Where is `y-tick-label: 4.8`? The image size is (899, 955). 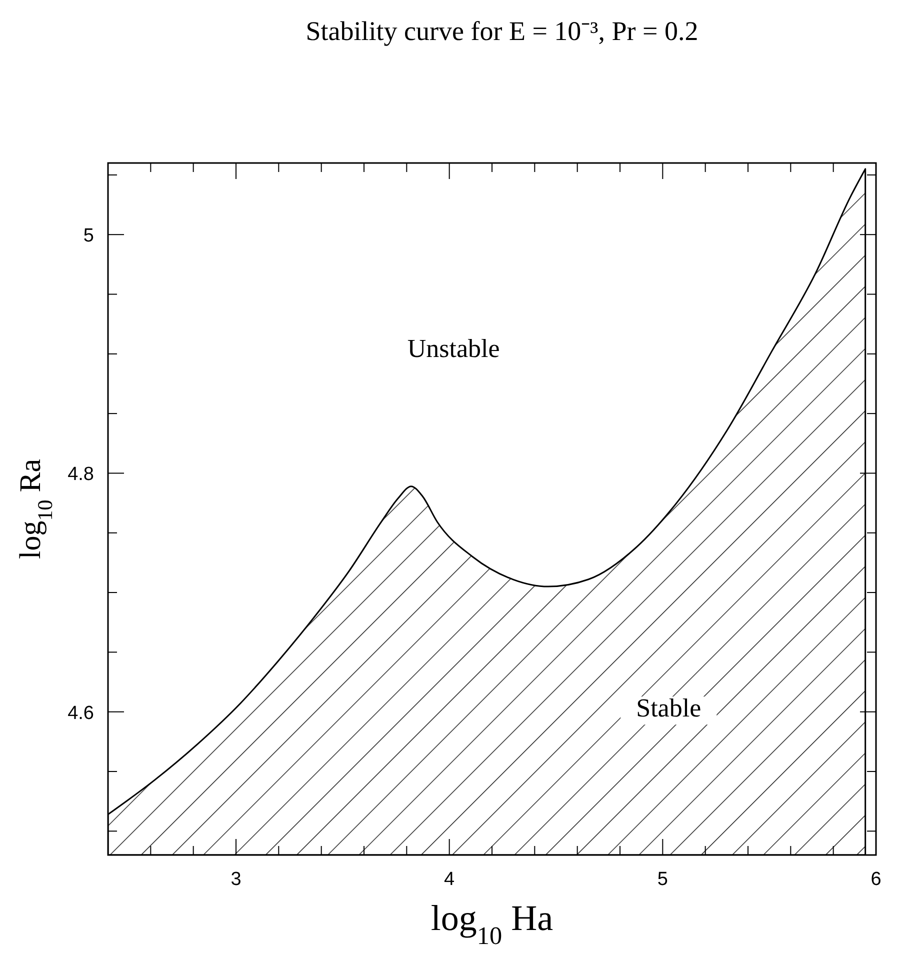
y-tick-label: 4.8 is located at coordinates (81, 475).